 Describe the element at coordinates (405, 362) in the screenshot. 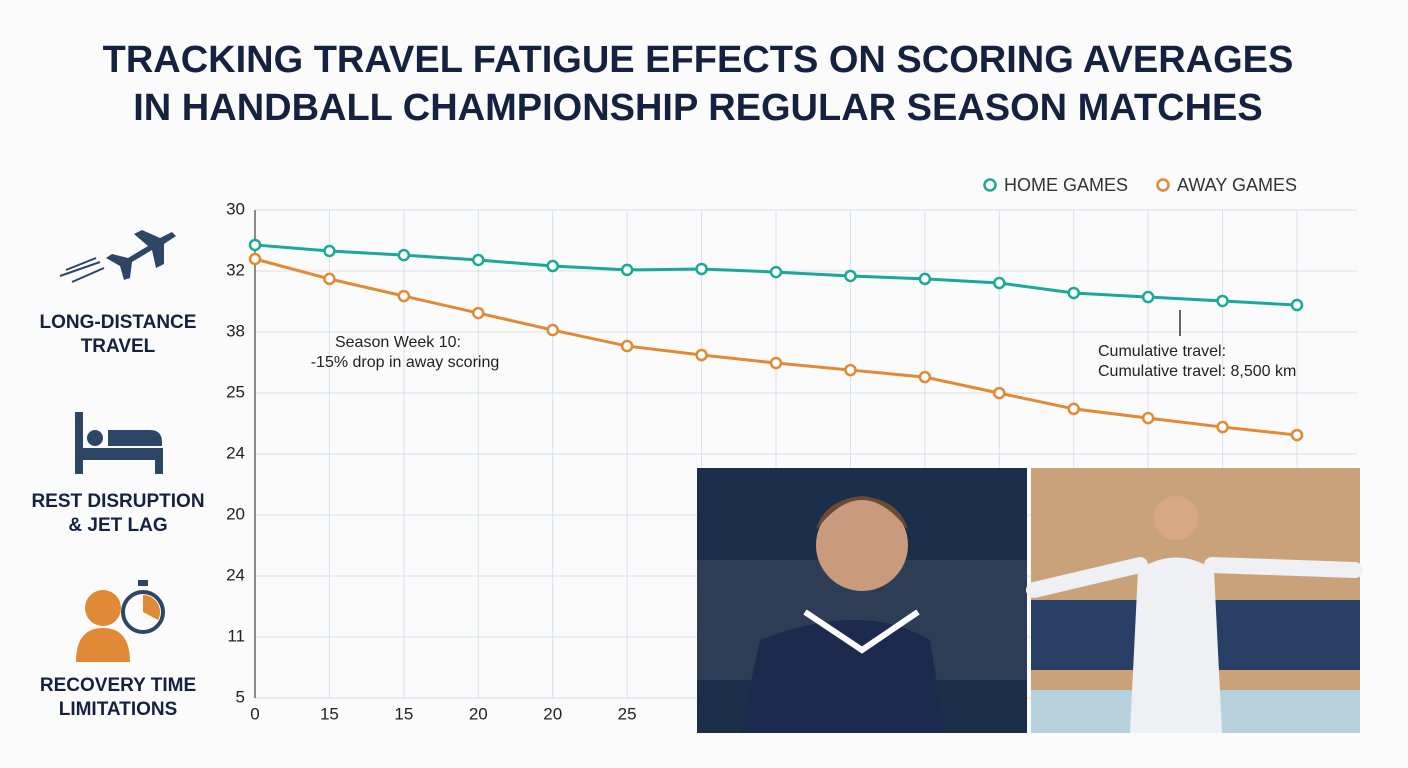

I see `annotation: -15% drop in away scoring` at that location.